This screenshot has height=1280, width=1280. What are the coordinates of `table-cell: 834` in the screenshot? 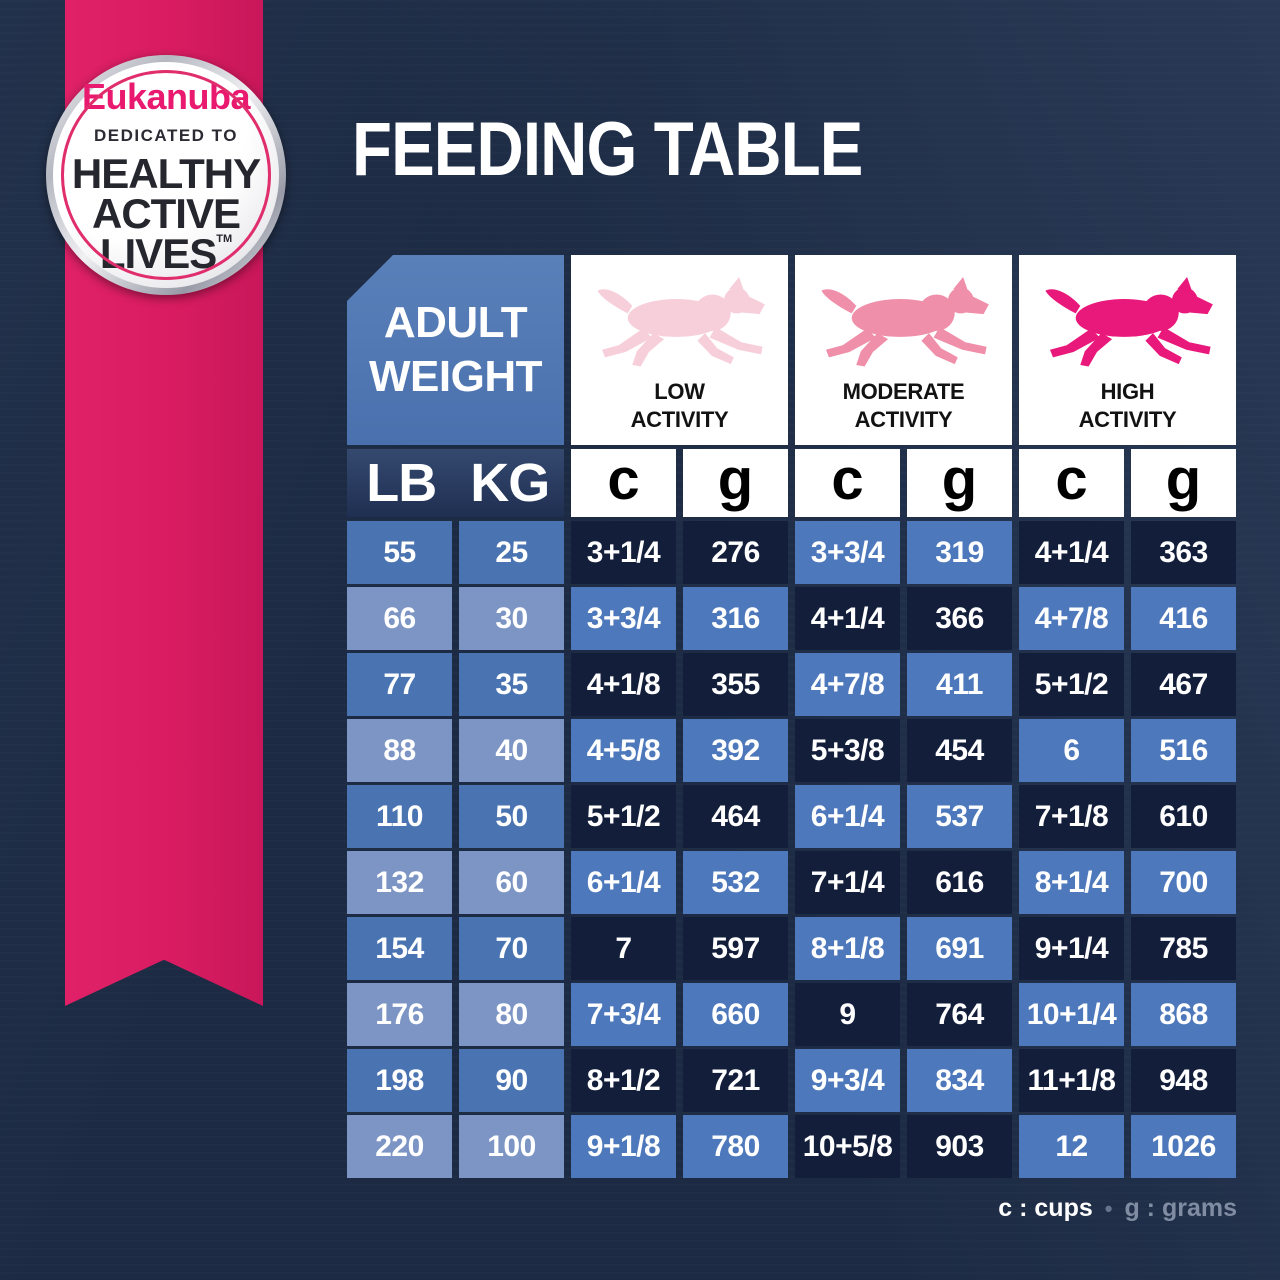 It's located at (959, 1080).